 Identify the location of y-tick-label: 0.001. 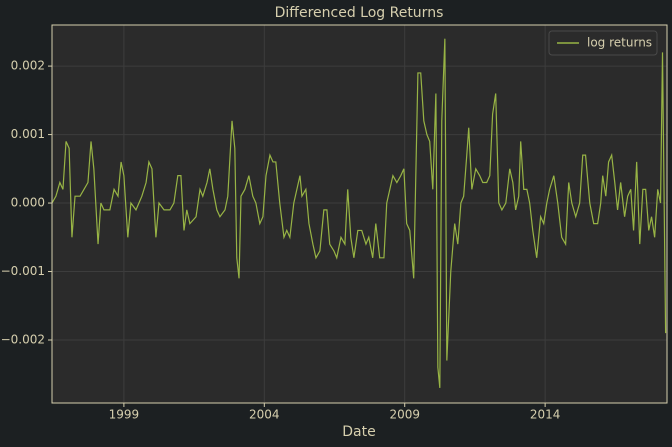
(28, 134).